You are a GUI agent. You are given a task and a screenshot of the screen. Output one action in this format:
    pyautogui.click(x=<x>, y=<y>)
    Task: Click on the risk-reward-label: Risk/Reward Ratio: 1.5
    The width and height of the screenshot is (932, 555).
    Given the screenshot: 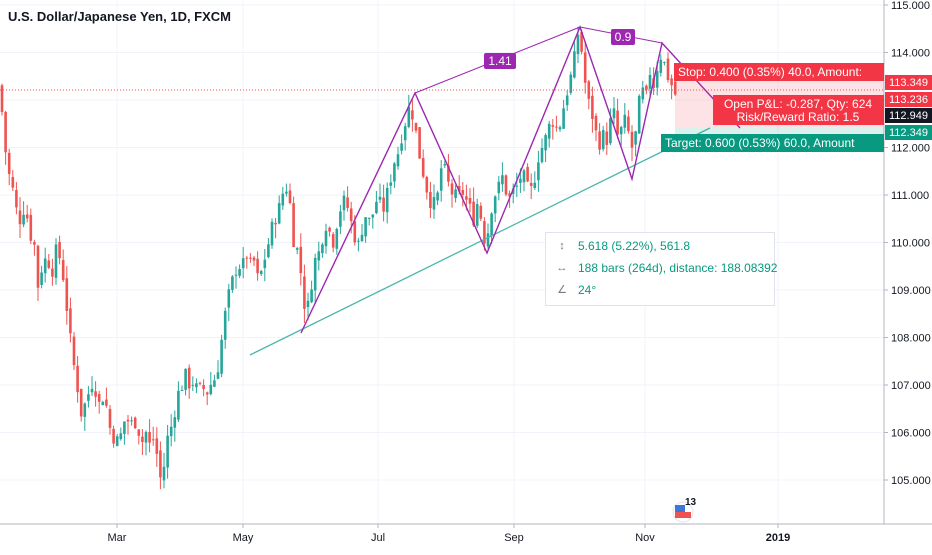 What is the action you would take?
    pyautogui.click(x=798, y=117)
    